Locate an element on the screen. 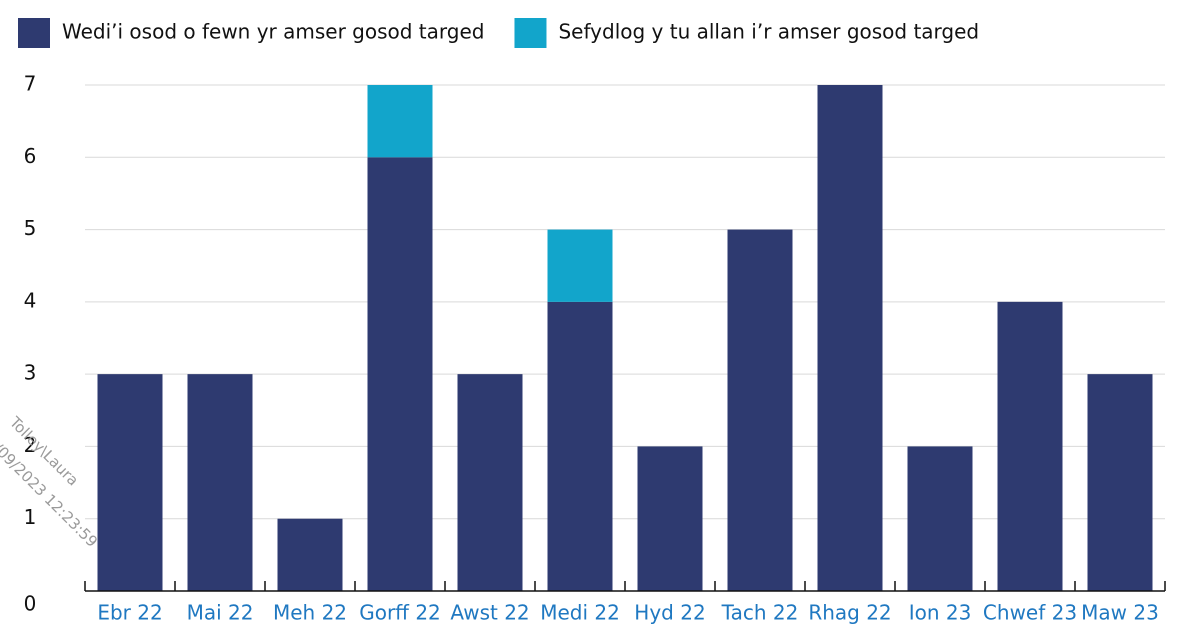 This screenshot has width=1200, height=629. y-tick-label: 5 is located at coordinates (30, 228).